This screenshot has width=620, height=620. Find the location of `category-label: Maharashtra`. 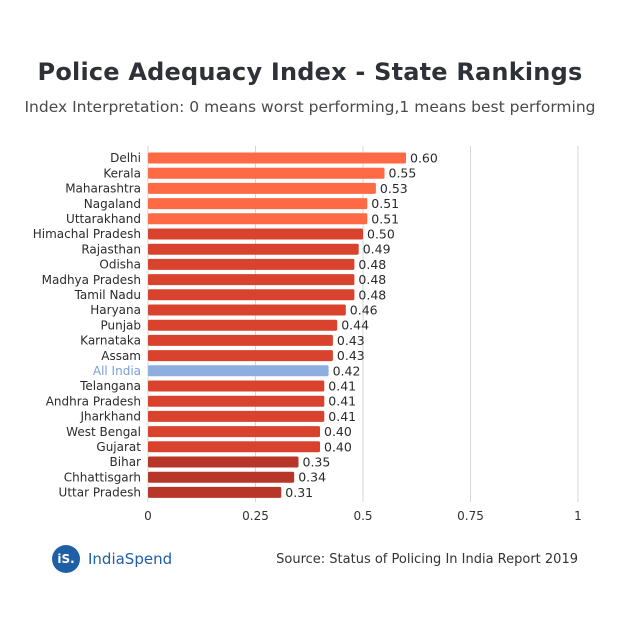

category-label: Maharashtra is located at coordinates (103, 189).